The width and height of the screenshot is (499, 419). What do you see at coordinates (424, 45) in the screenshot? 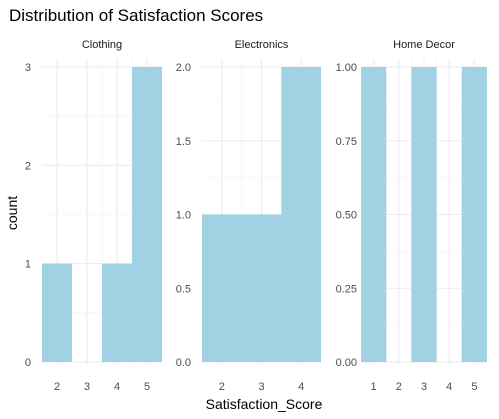
I see `facet-strip-label: Home Decor` at bounding box center [424, 45].